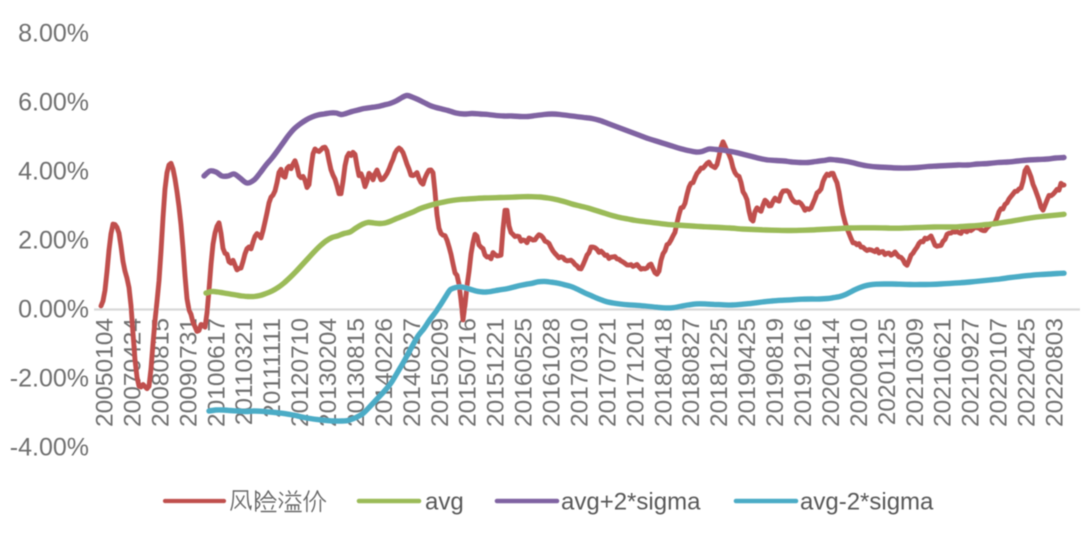 The width and height of the screenshot is (1086, 533). What do you see at coordinates (468, 372) in the screenshot?
I see `svg-text: 20150716` at bounding box center [468, 372].